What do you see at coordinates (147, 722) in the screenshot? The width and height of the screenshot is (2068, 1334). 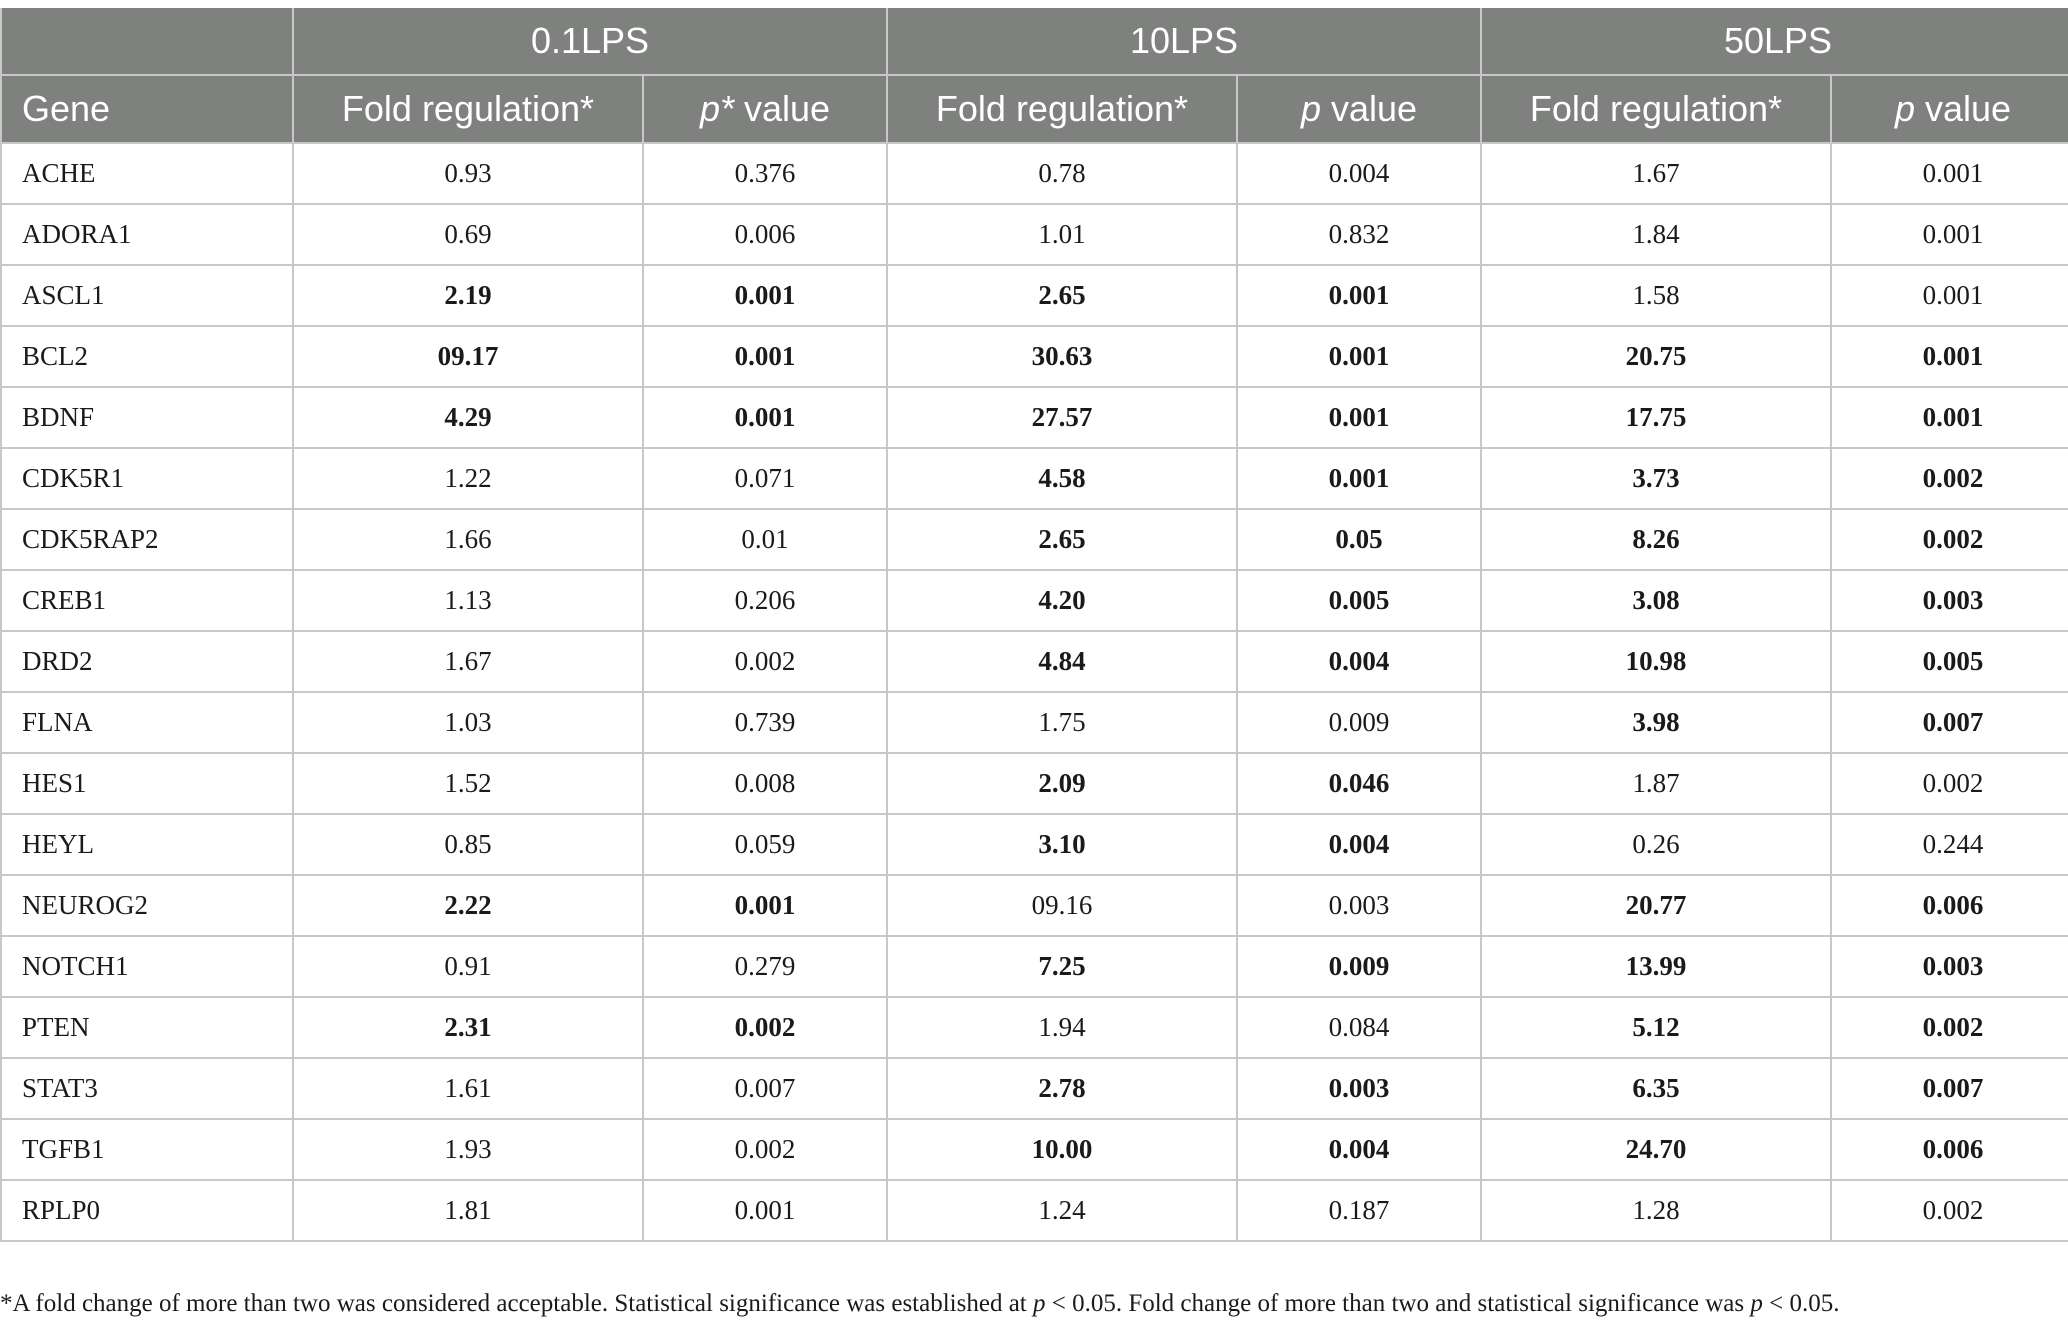 I see `gene-name-cell: FLNA` at bounding box center [147, 722].